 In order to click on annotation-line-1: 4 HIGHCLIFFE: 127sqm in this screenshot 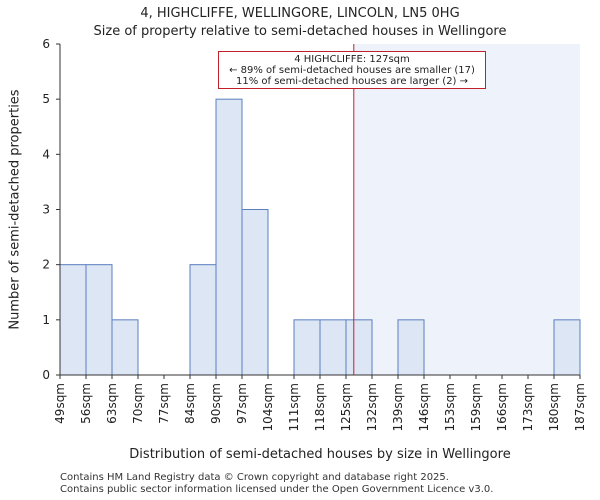, I will do `click(352, 59)`.